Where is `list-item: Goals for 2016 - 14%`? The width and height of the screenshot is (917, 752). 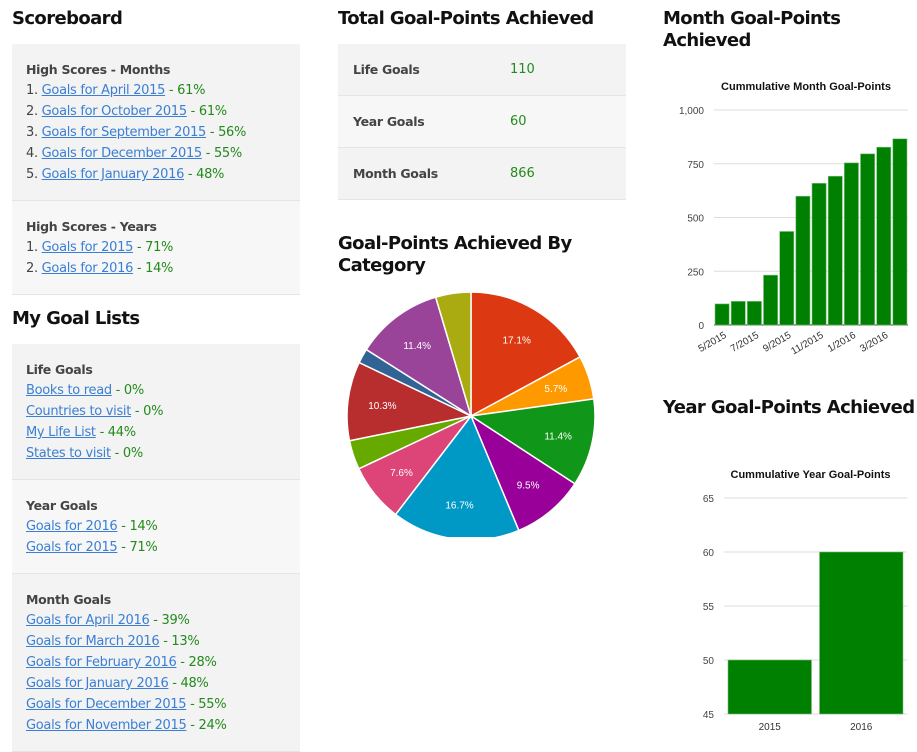
list-item: Goals for 2016 - 14% is located at coordinates (156, 526).